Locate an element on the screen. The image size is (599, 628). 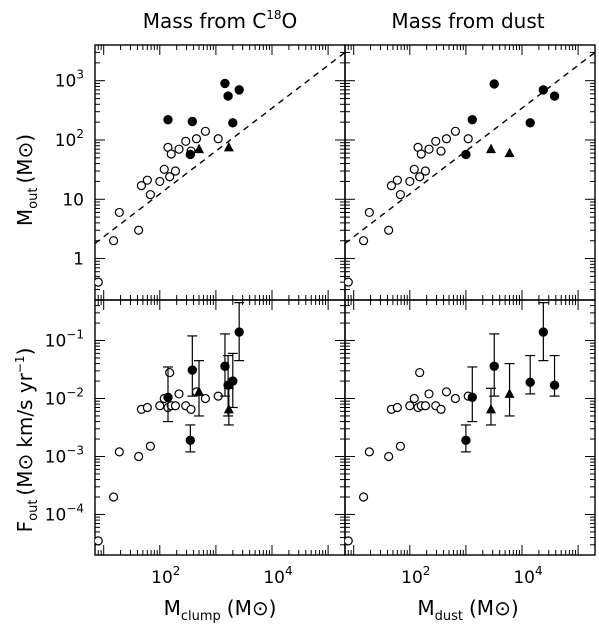
y-tick-label: 1 is located at coordinates (78, 260).